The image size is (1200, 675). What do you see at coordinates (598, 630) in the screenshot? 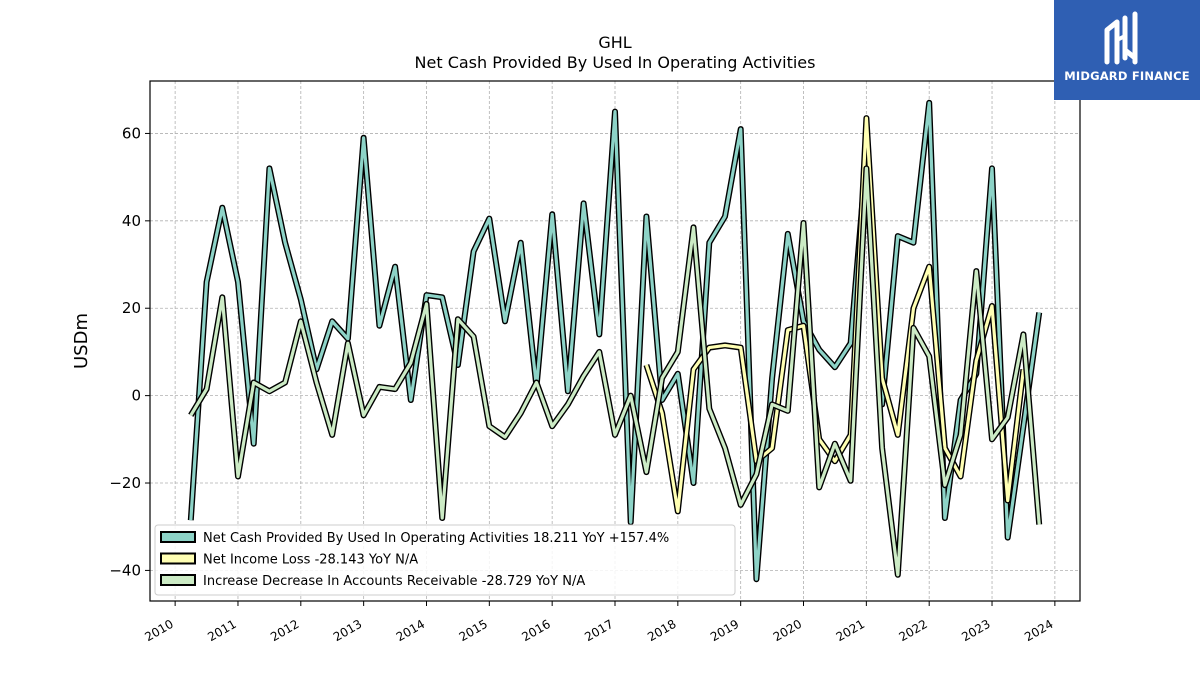
I see `x-tick-label: 2017` at bounding box center [598, 630].